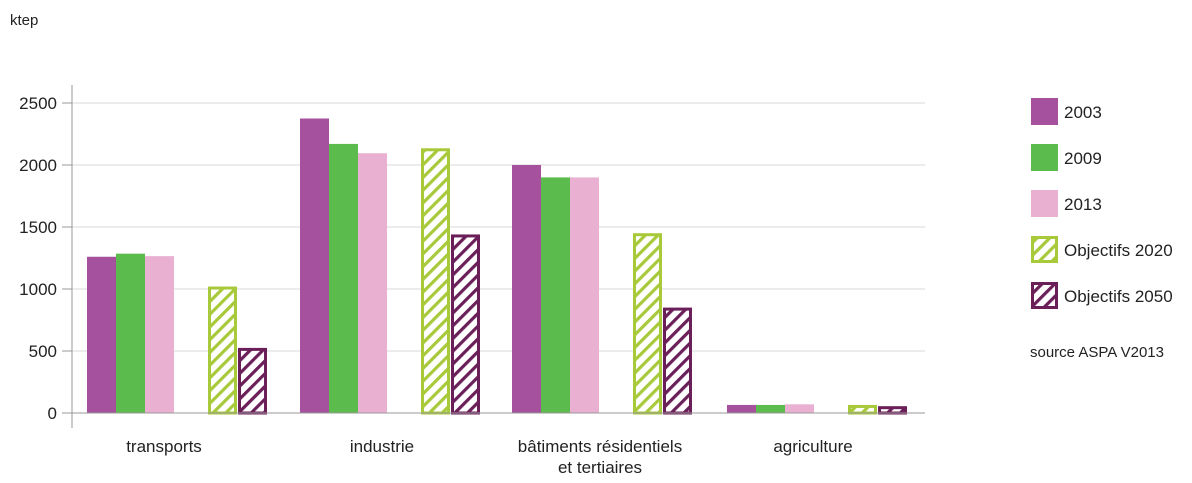 The width and height of the screenshot is (1192, 483). I want to click on legend-swatch-2013, so click(1044, 203).